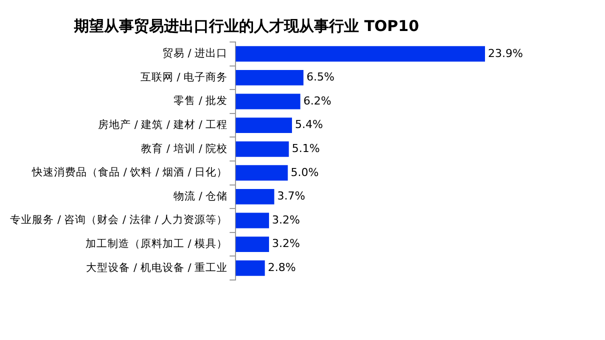 The image size is (605, 340). Describe the element at coordinates (304, 172) in the screenshot. I see `data-label: 5.0%` at that location.